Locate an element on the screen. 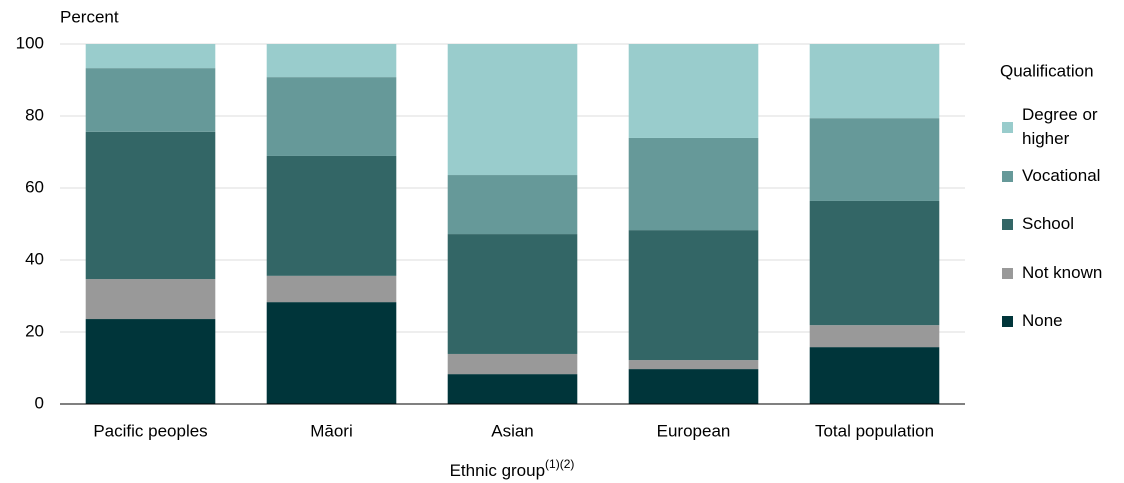  x-tick-label: Māori is located at coordinates (331, 430).